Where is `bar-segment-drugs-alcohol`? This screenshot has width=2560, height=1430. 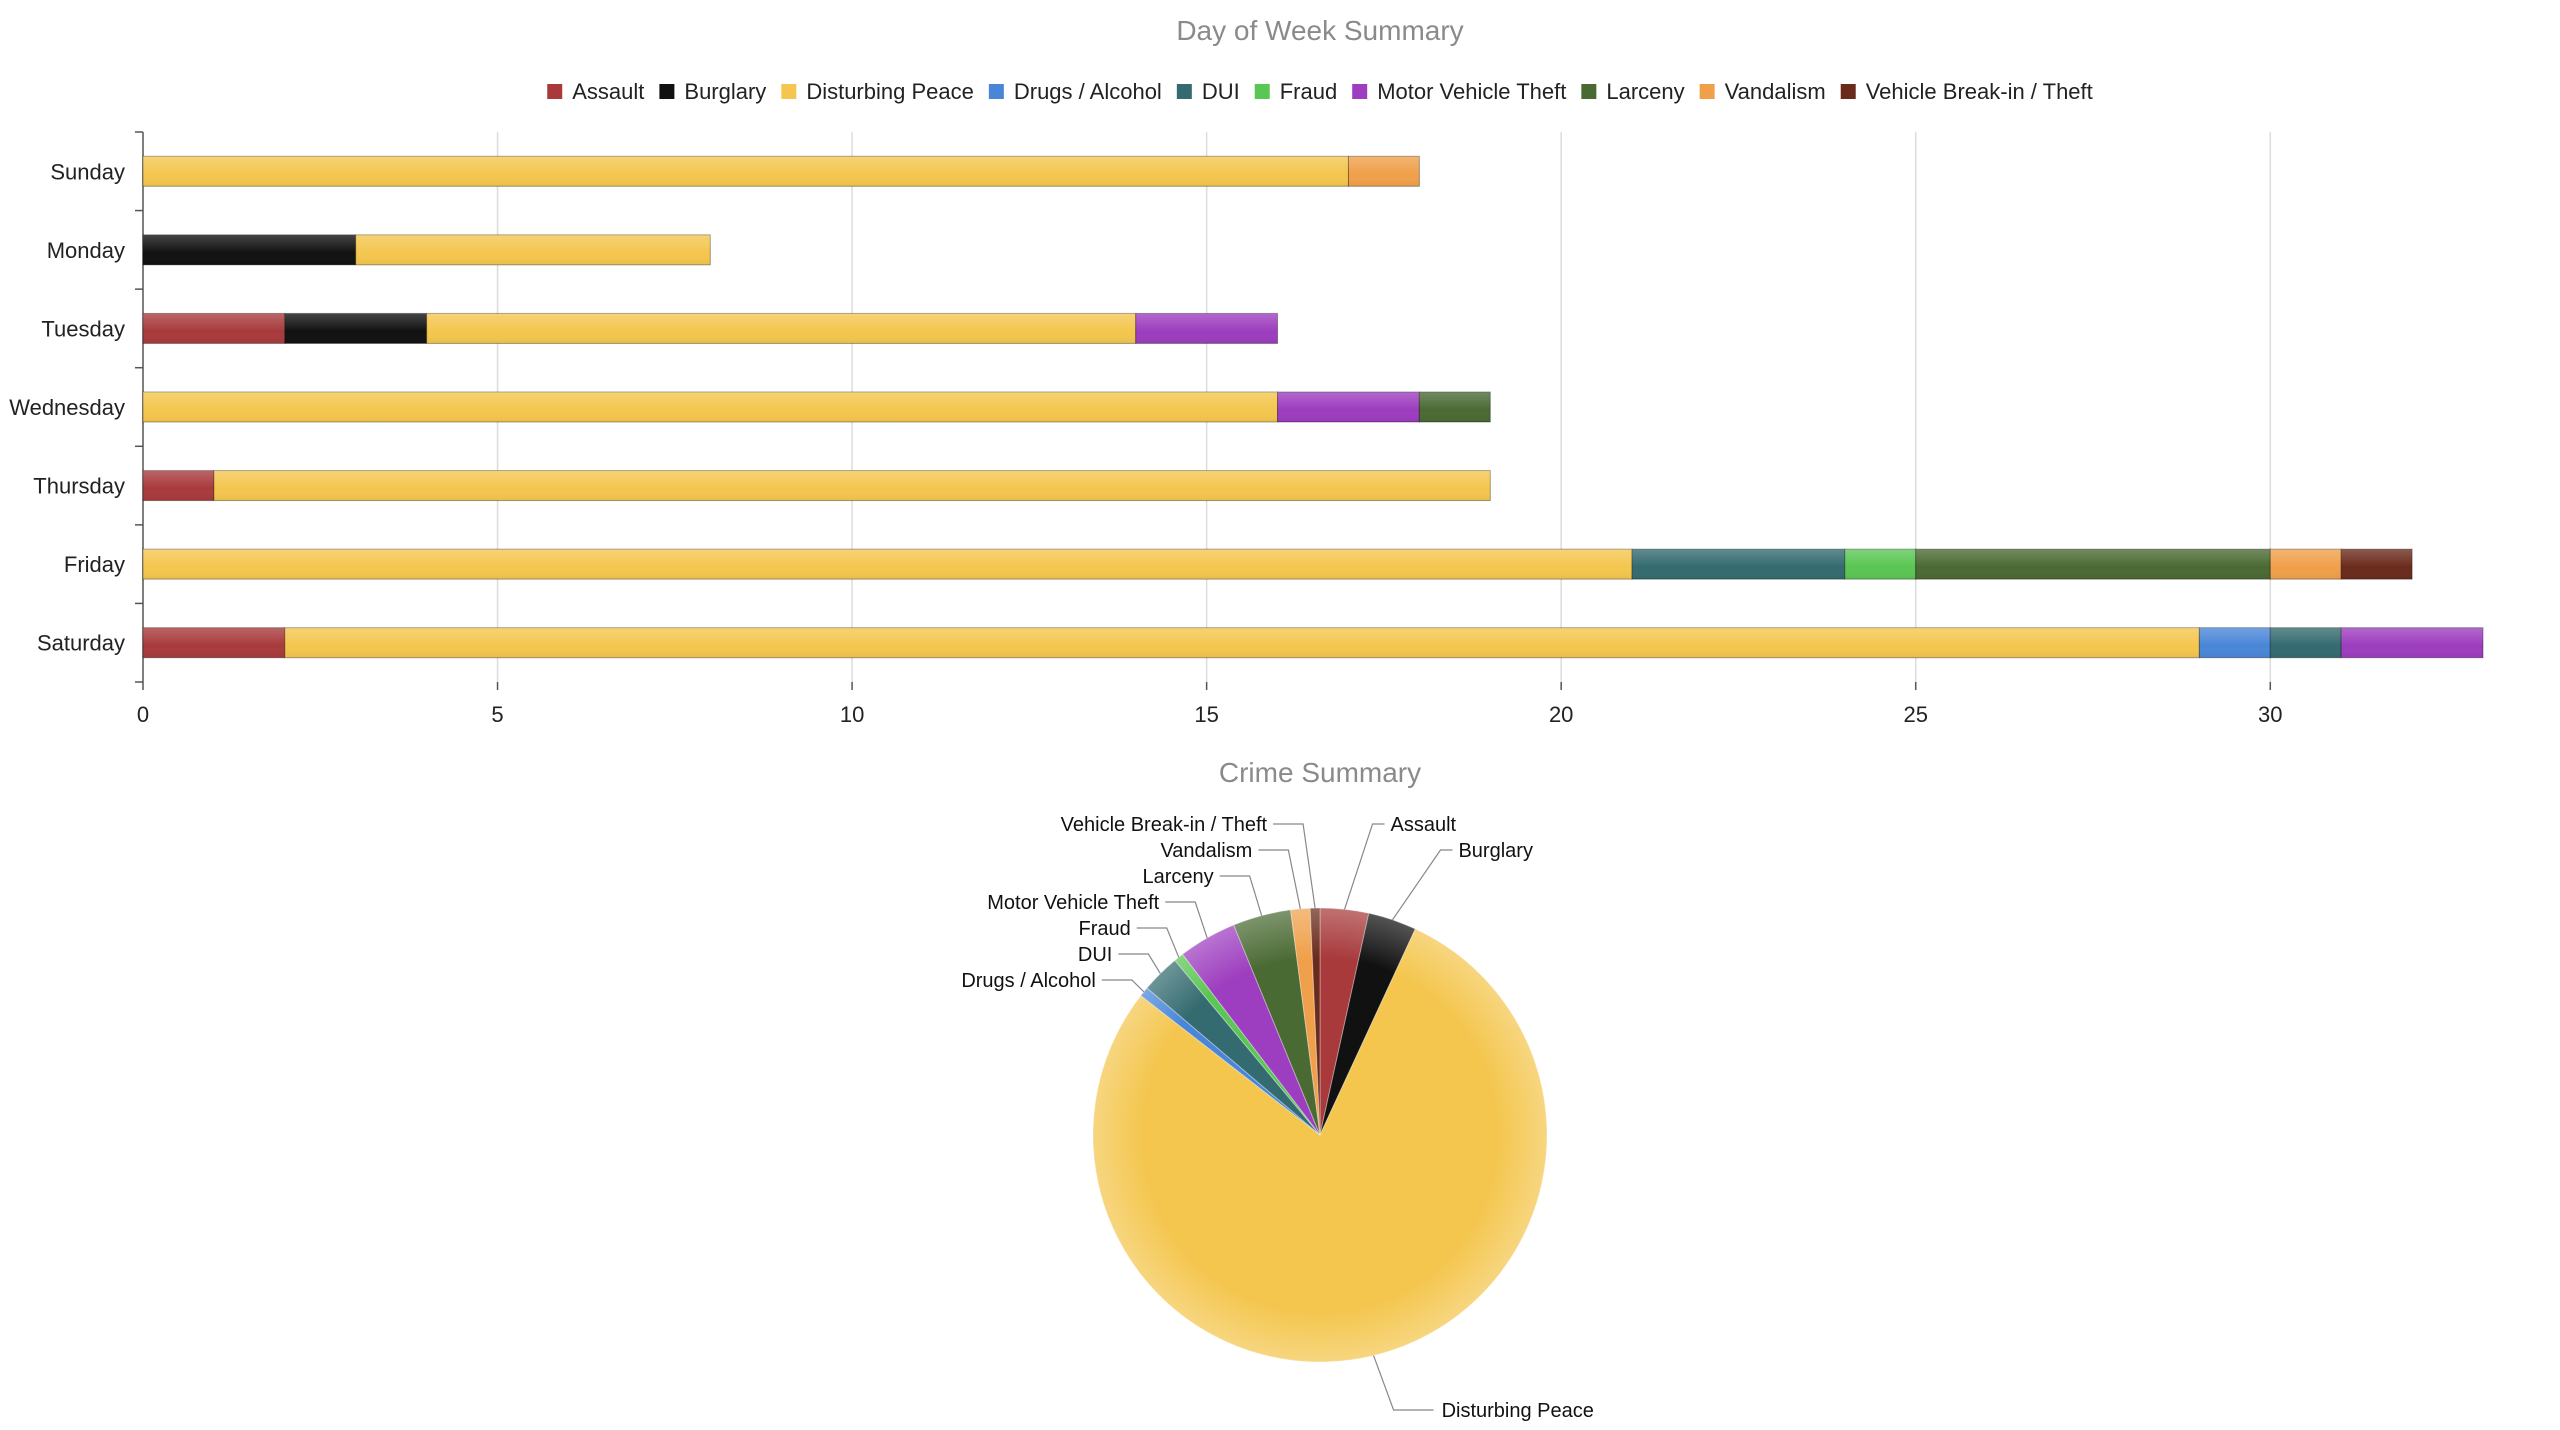
bar-segment-drugs-alcohol is located at coordinates (2234, 643).